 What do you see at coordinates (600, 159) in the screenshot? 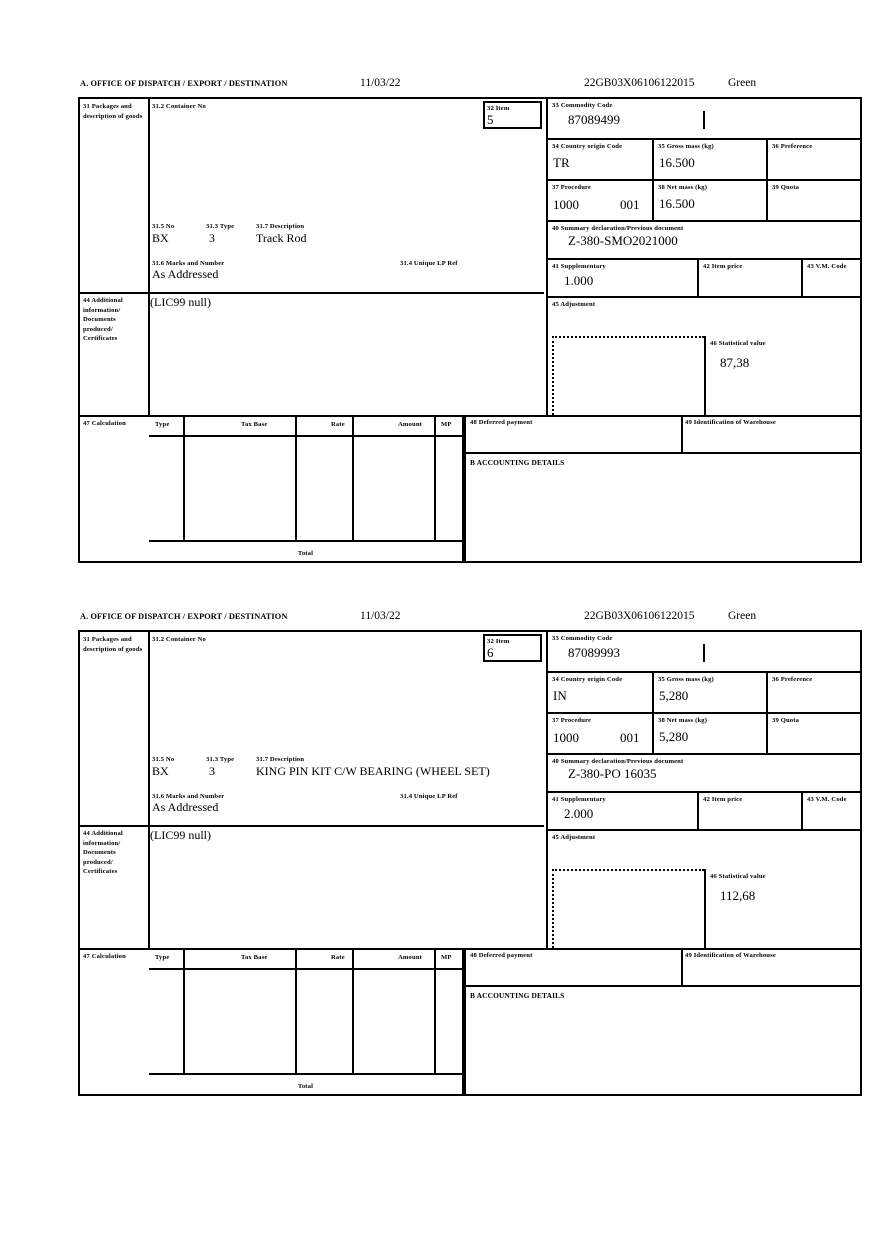
I see `field-34-country-origin: 34 Country origin Code TR` at bounding box center [600, 159].